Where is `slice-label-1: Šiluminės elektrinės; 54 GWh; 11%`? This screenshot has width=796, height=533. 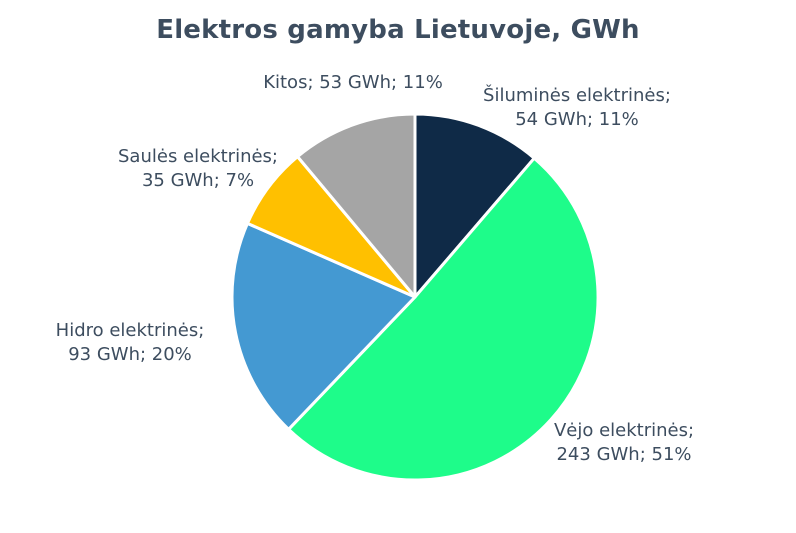
slice-label-1: Šiluminės elektrinės; 54 GWh; 11% is located at coordinates (577, 107).